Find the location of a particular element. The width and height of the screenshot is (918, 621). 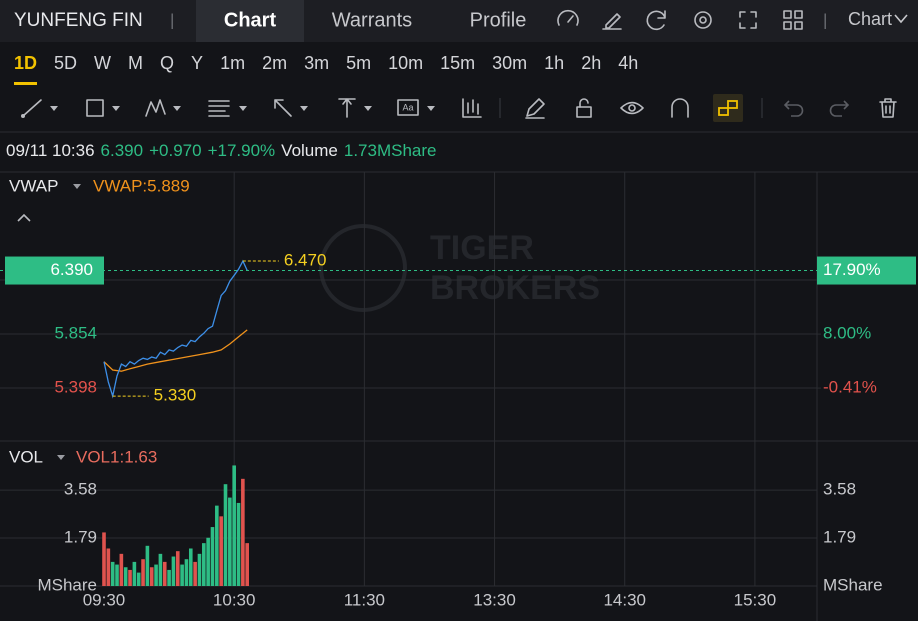

text-tool: Aa is located at coordinates (416, 107).